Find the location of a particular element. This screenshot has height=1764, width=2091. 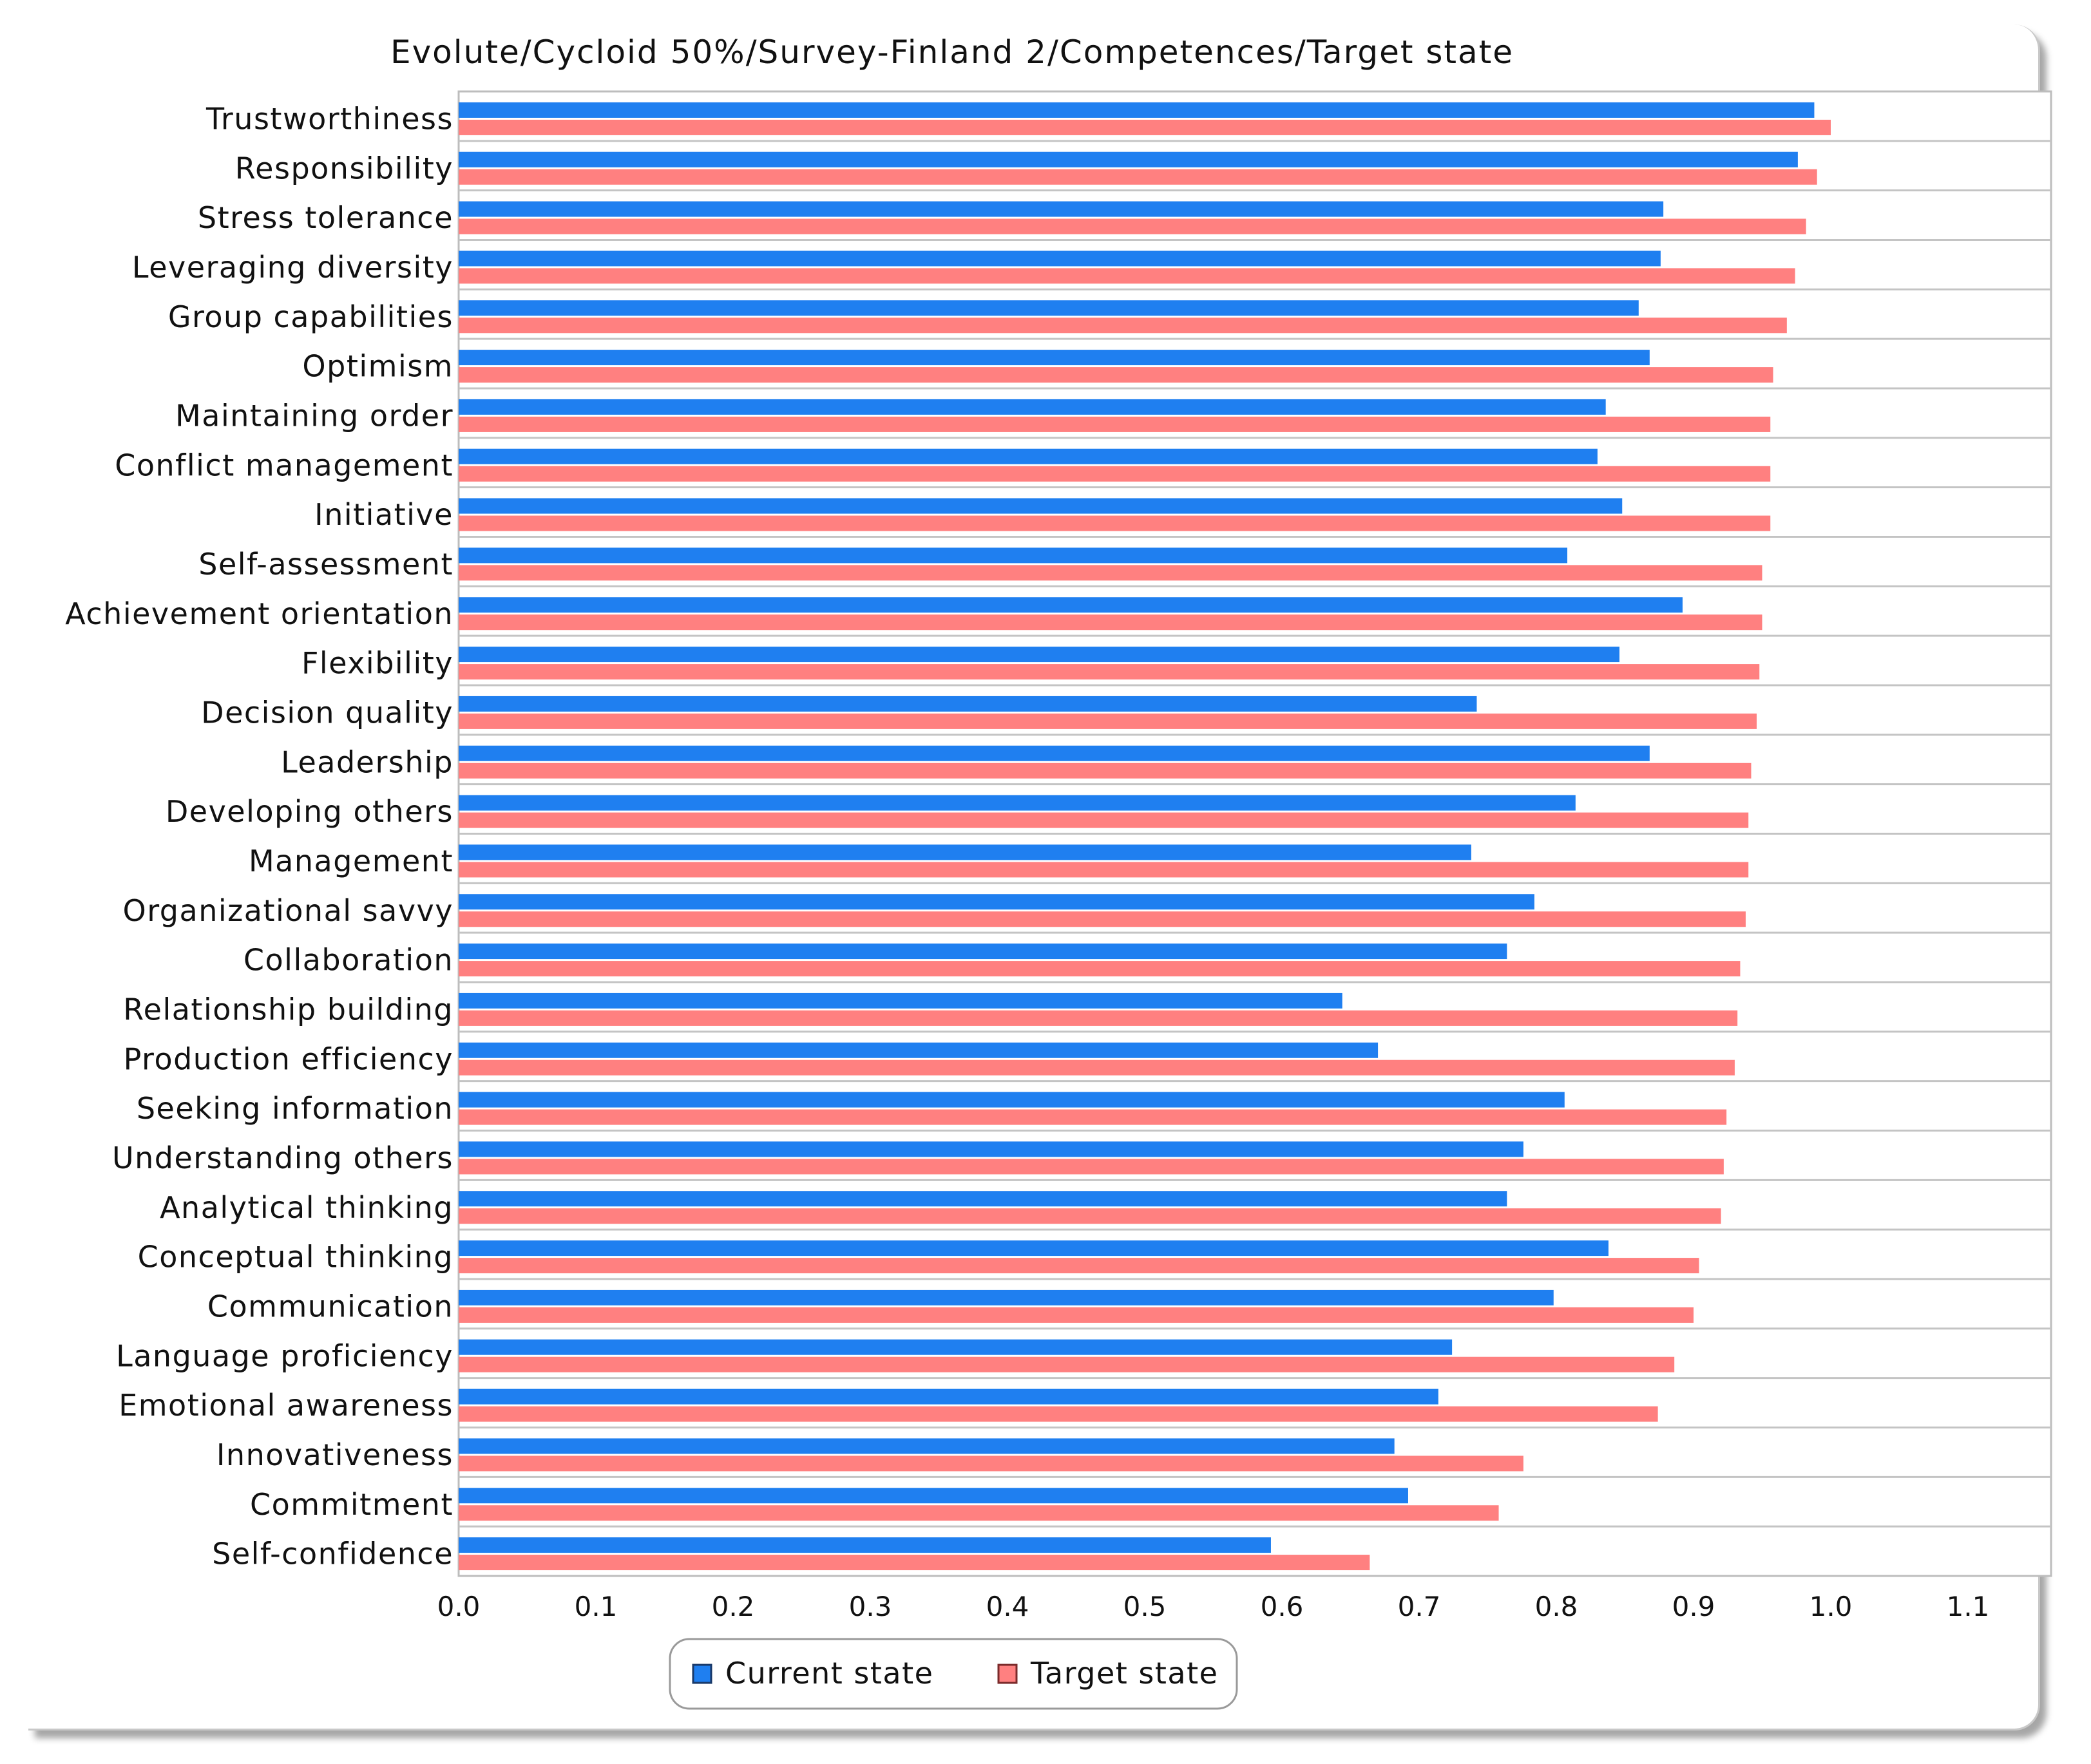

category-label-13: Leadership is located at coordinates (368, 761).